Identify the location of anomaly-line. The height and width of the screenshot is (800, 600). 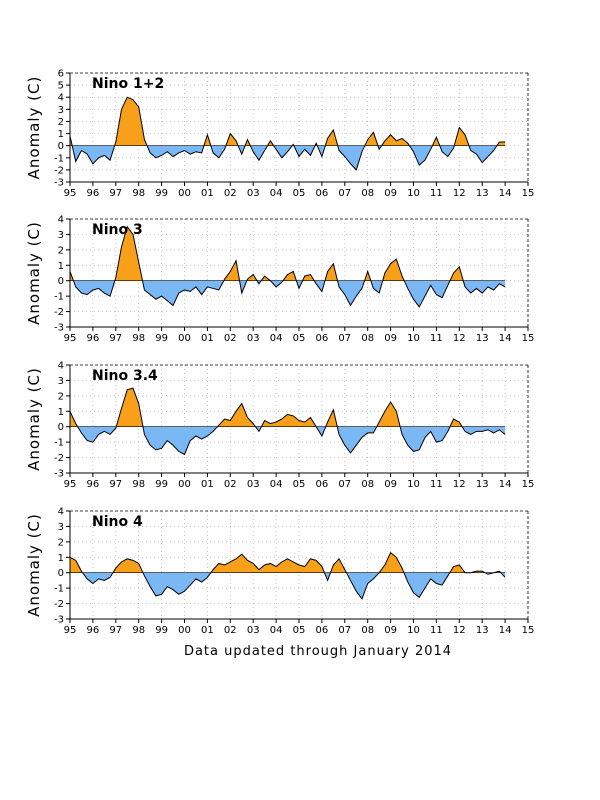
(287, 421).